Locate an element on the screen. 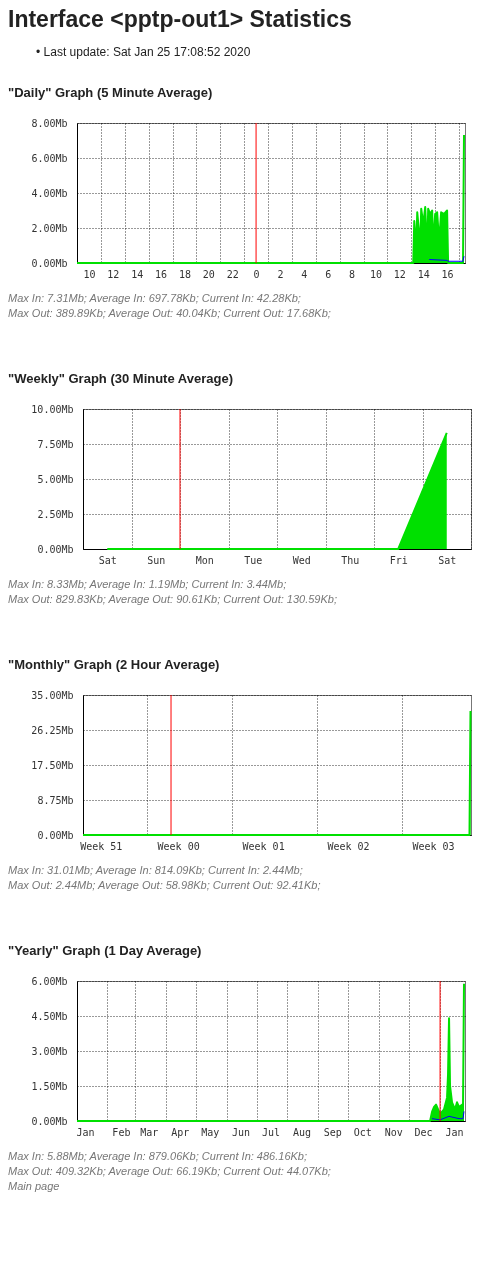  y-tick-label: 2.00Mb is located at coordinates (49, 228).